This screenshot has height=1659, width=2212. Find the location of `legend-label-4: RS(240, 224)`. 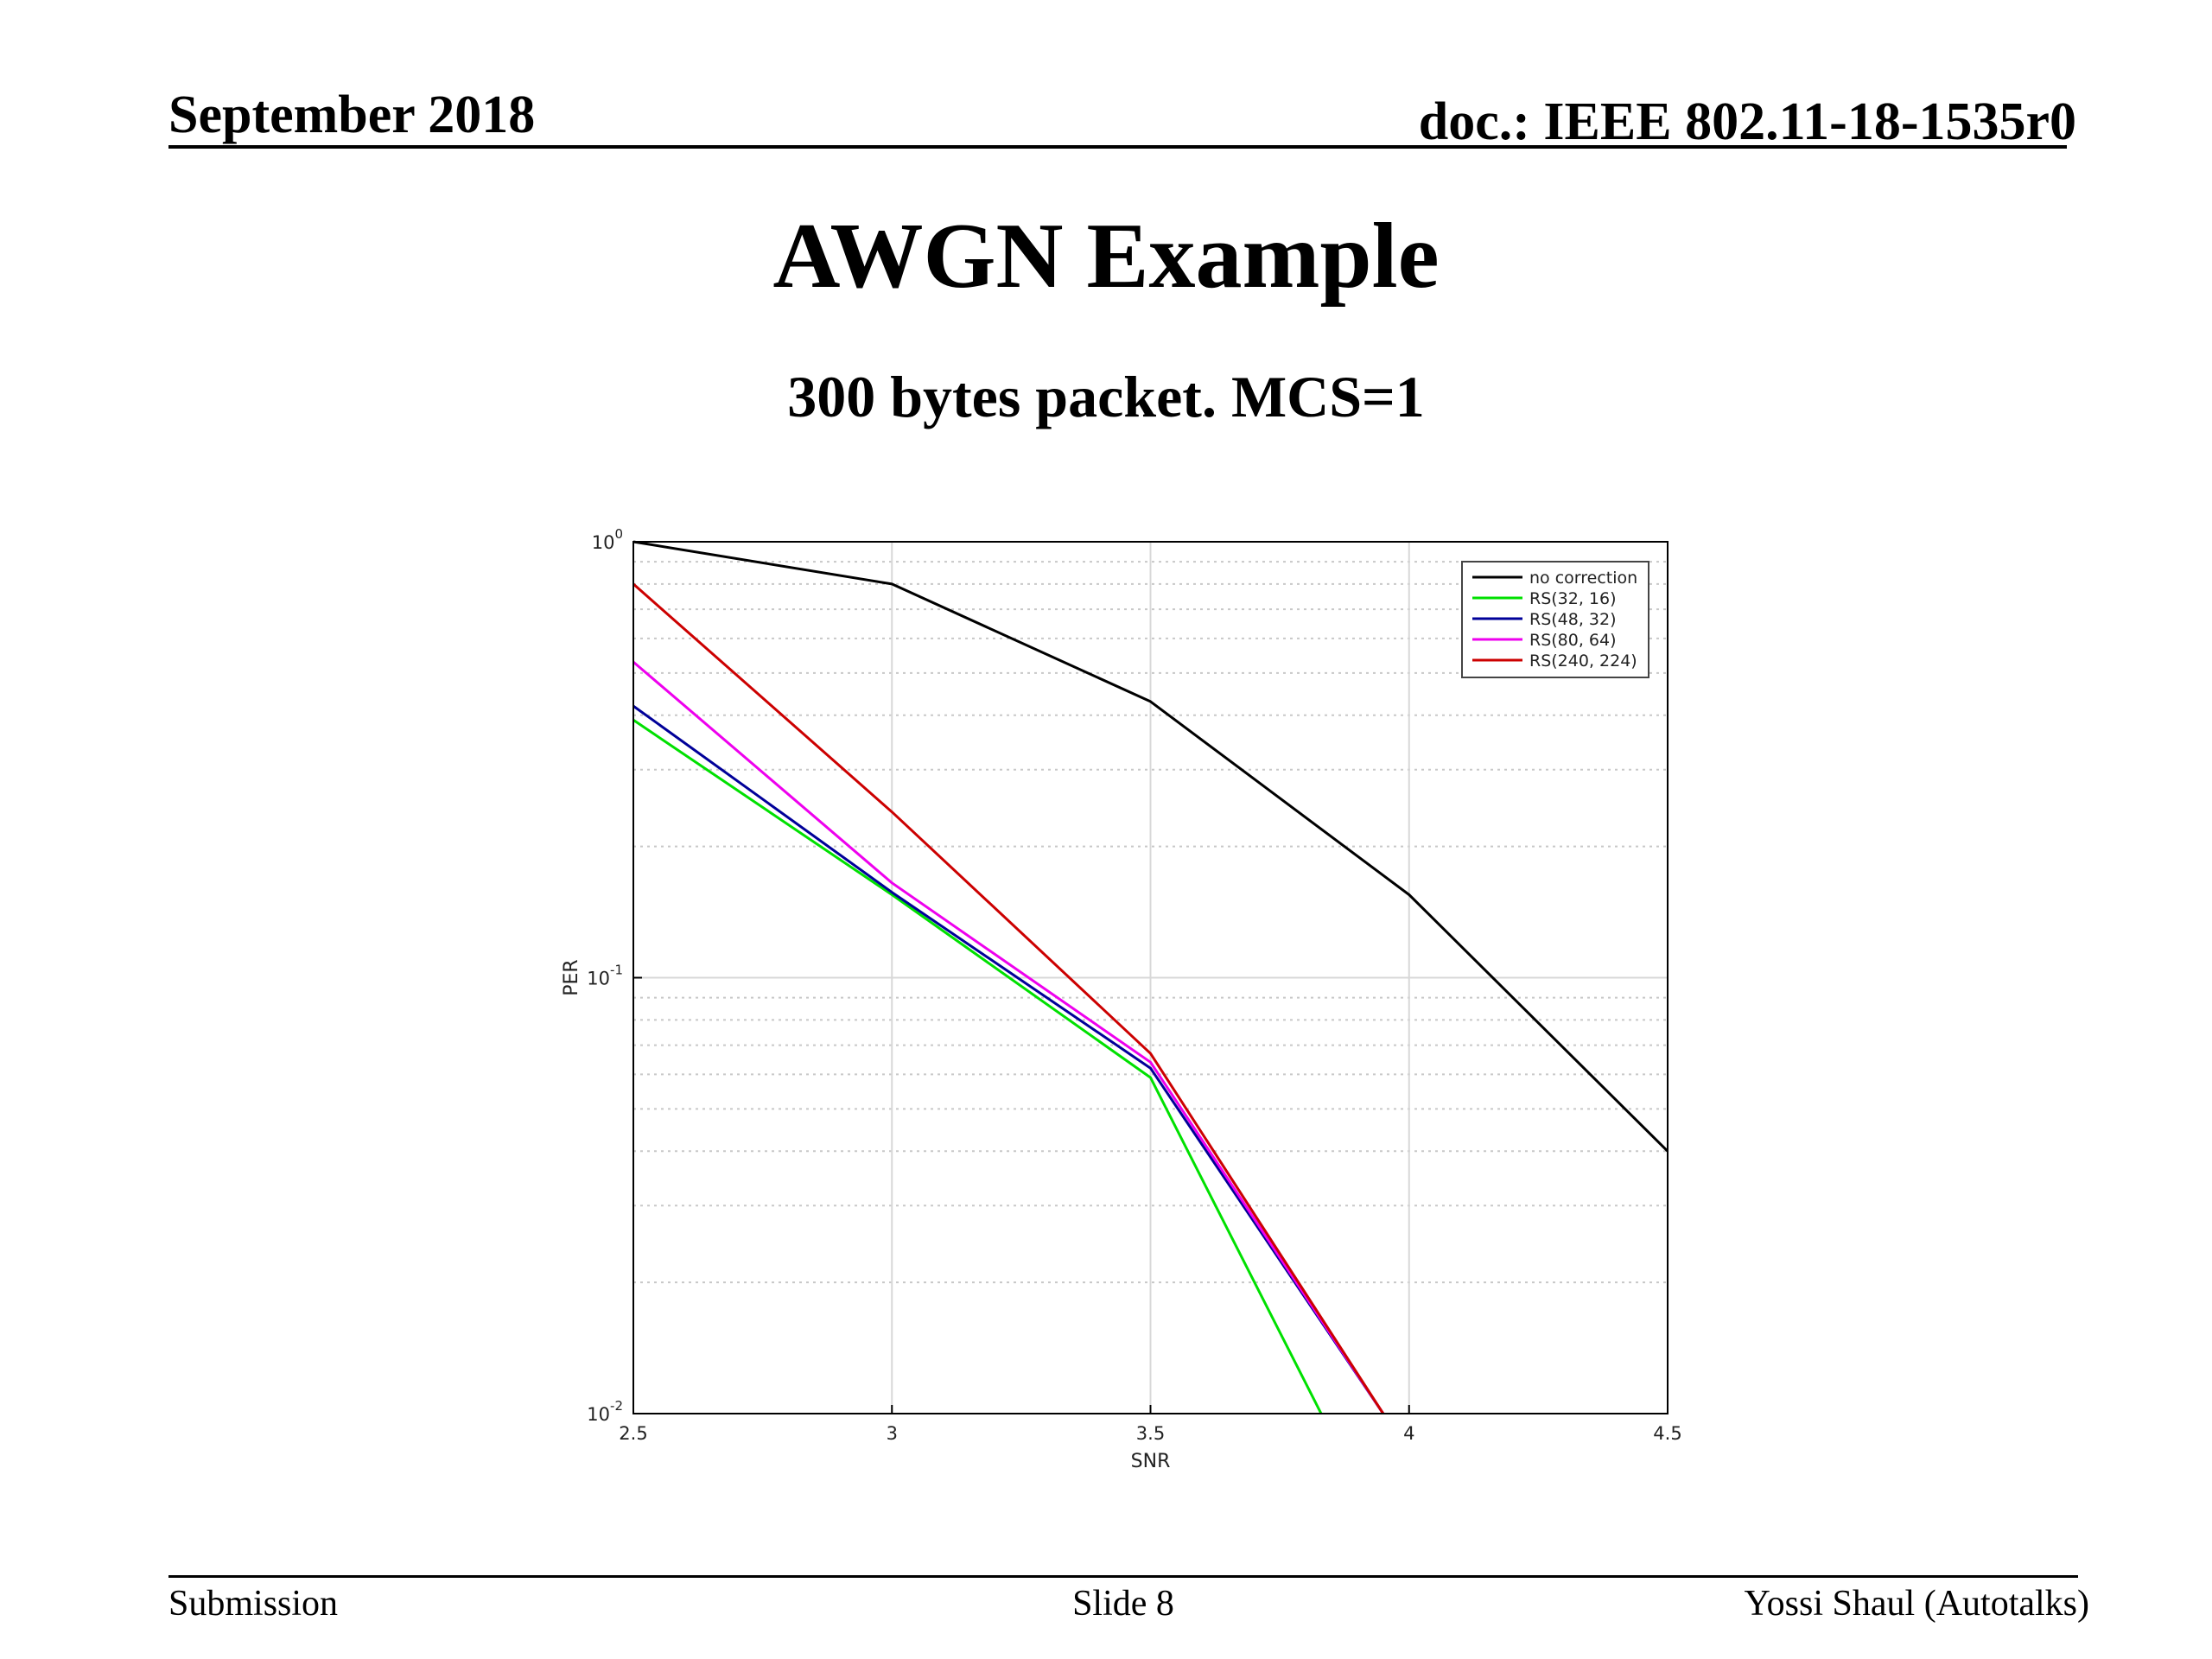

legend-label-4: RS(240, 224) is located at coordinates (1583, 661).